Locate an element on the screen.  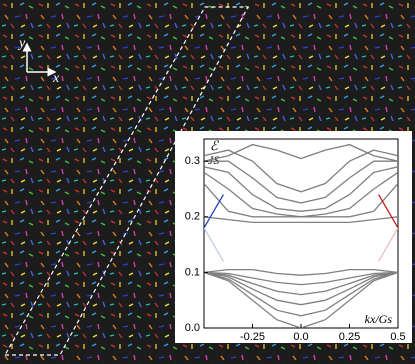
y-tick-label: 0.3 is located at coordinates (192, 161).